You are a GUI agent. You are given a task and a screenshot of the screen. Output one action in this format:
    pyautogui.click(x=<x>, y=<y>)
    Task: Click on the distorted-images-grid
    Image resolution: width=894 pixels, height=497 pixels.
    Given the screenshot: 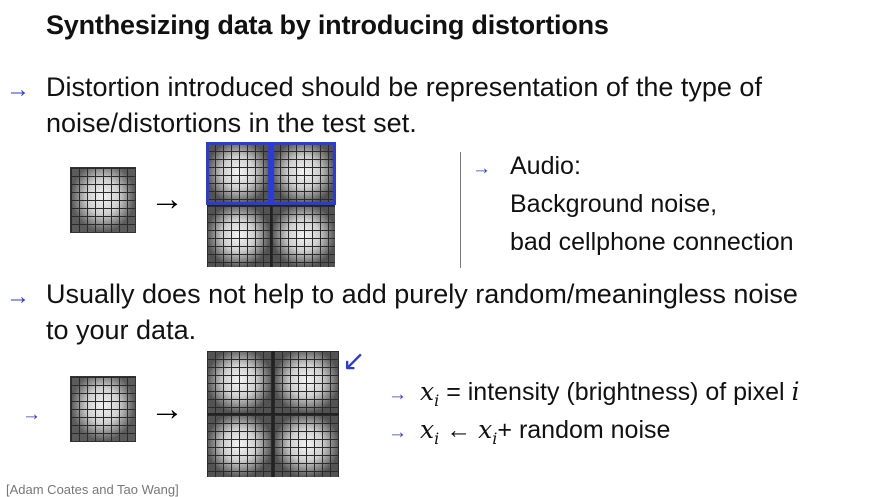 What is the action you would take?
    pyautogui.click(x=271, y=204)
    